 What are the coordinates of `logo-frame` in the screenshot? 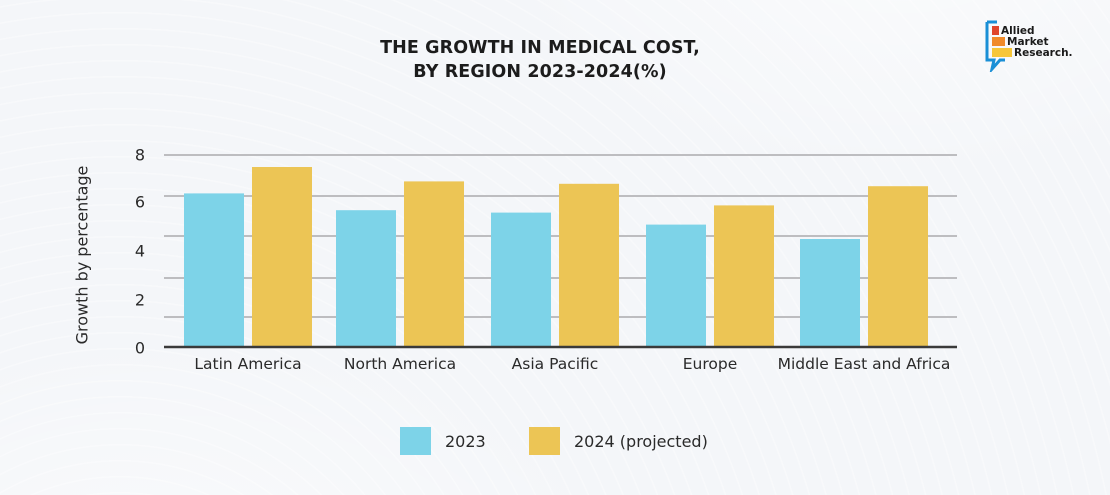 It's located at (995, 46).